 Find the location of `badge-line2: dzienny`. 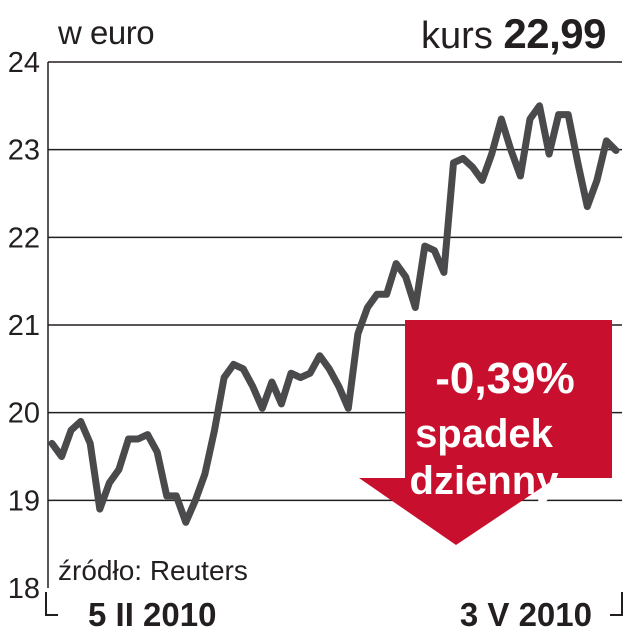

badge-line2: dzienny is located at coordinates (485, 481).